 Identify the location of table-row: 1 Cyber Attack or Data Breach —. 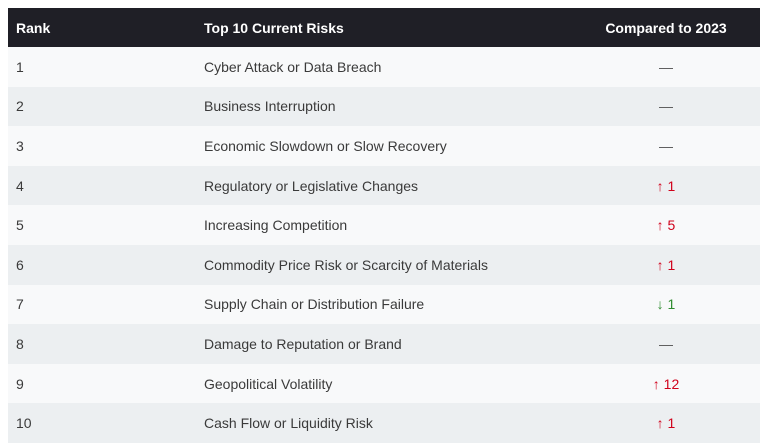
(384, 67).